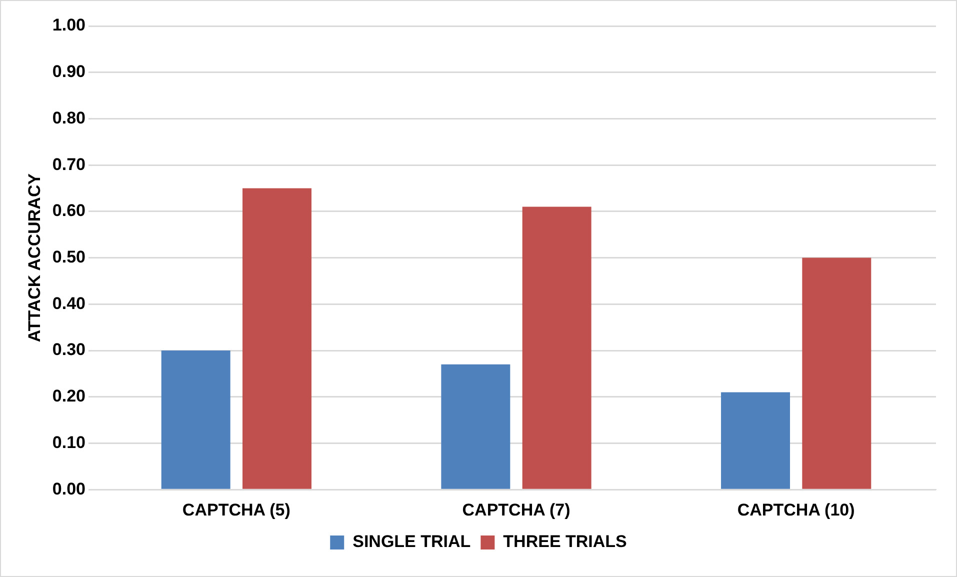  Describe the element at coordinates (411, 542) in the screenshot. I see `legend-label: SINGLE TRIAL` at that location.